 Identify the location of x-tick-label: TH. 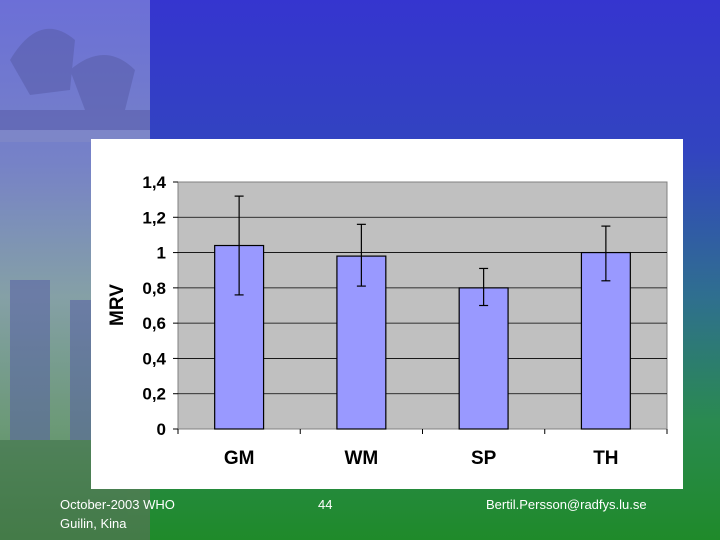
(605, 458).